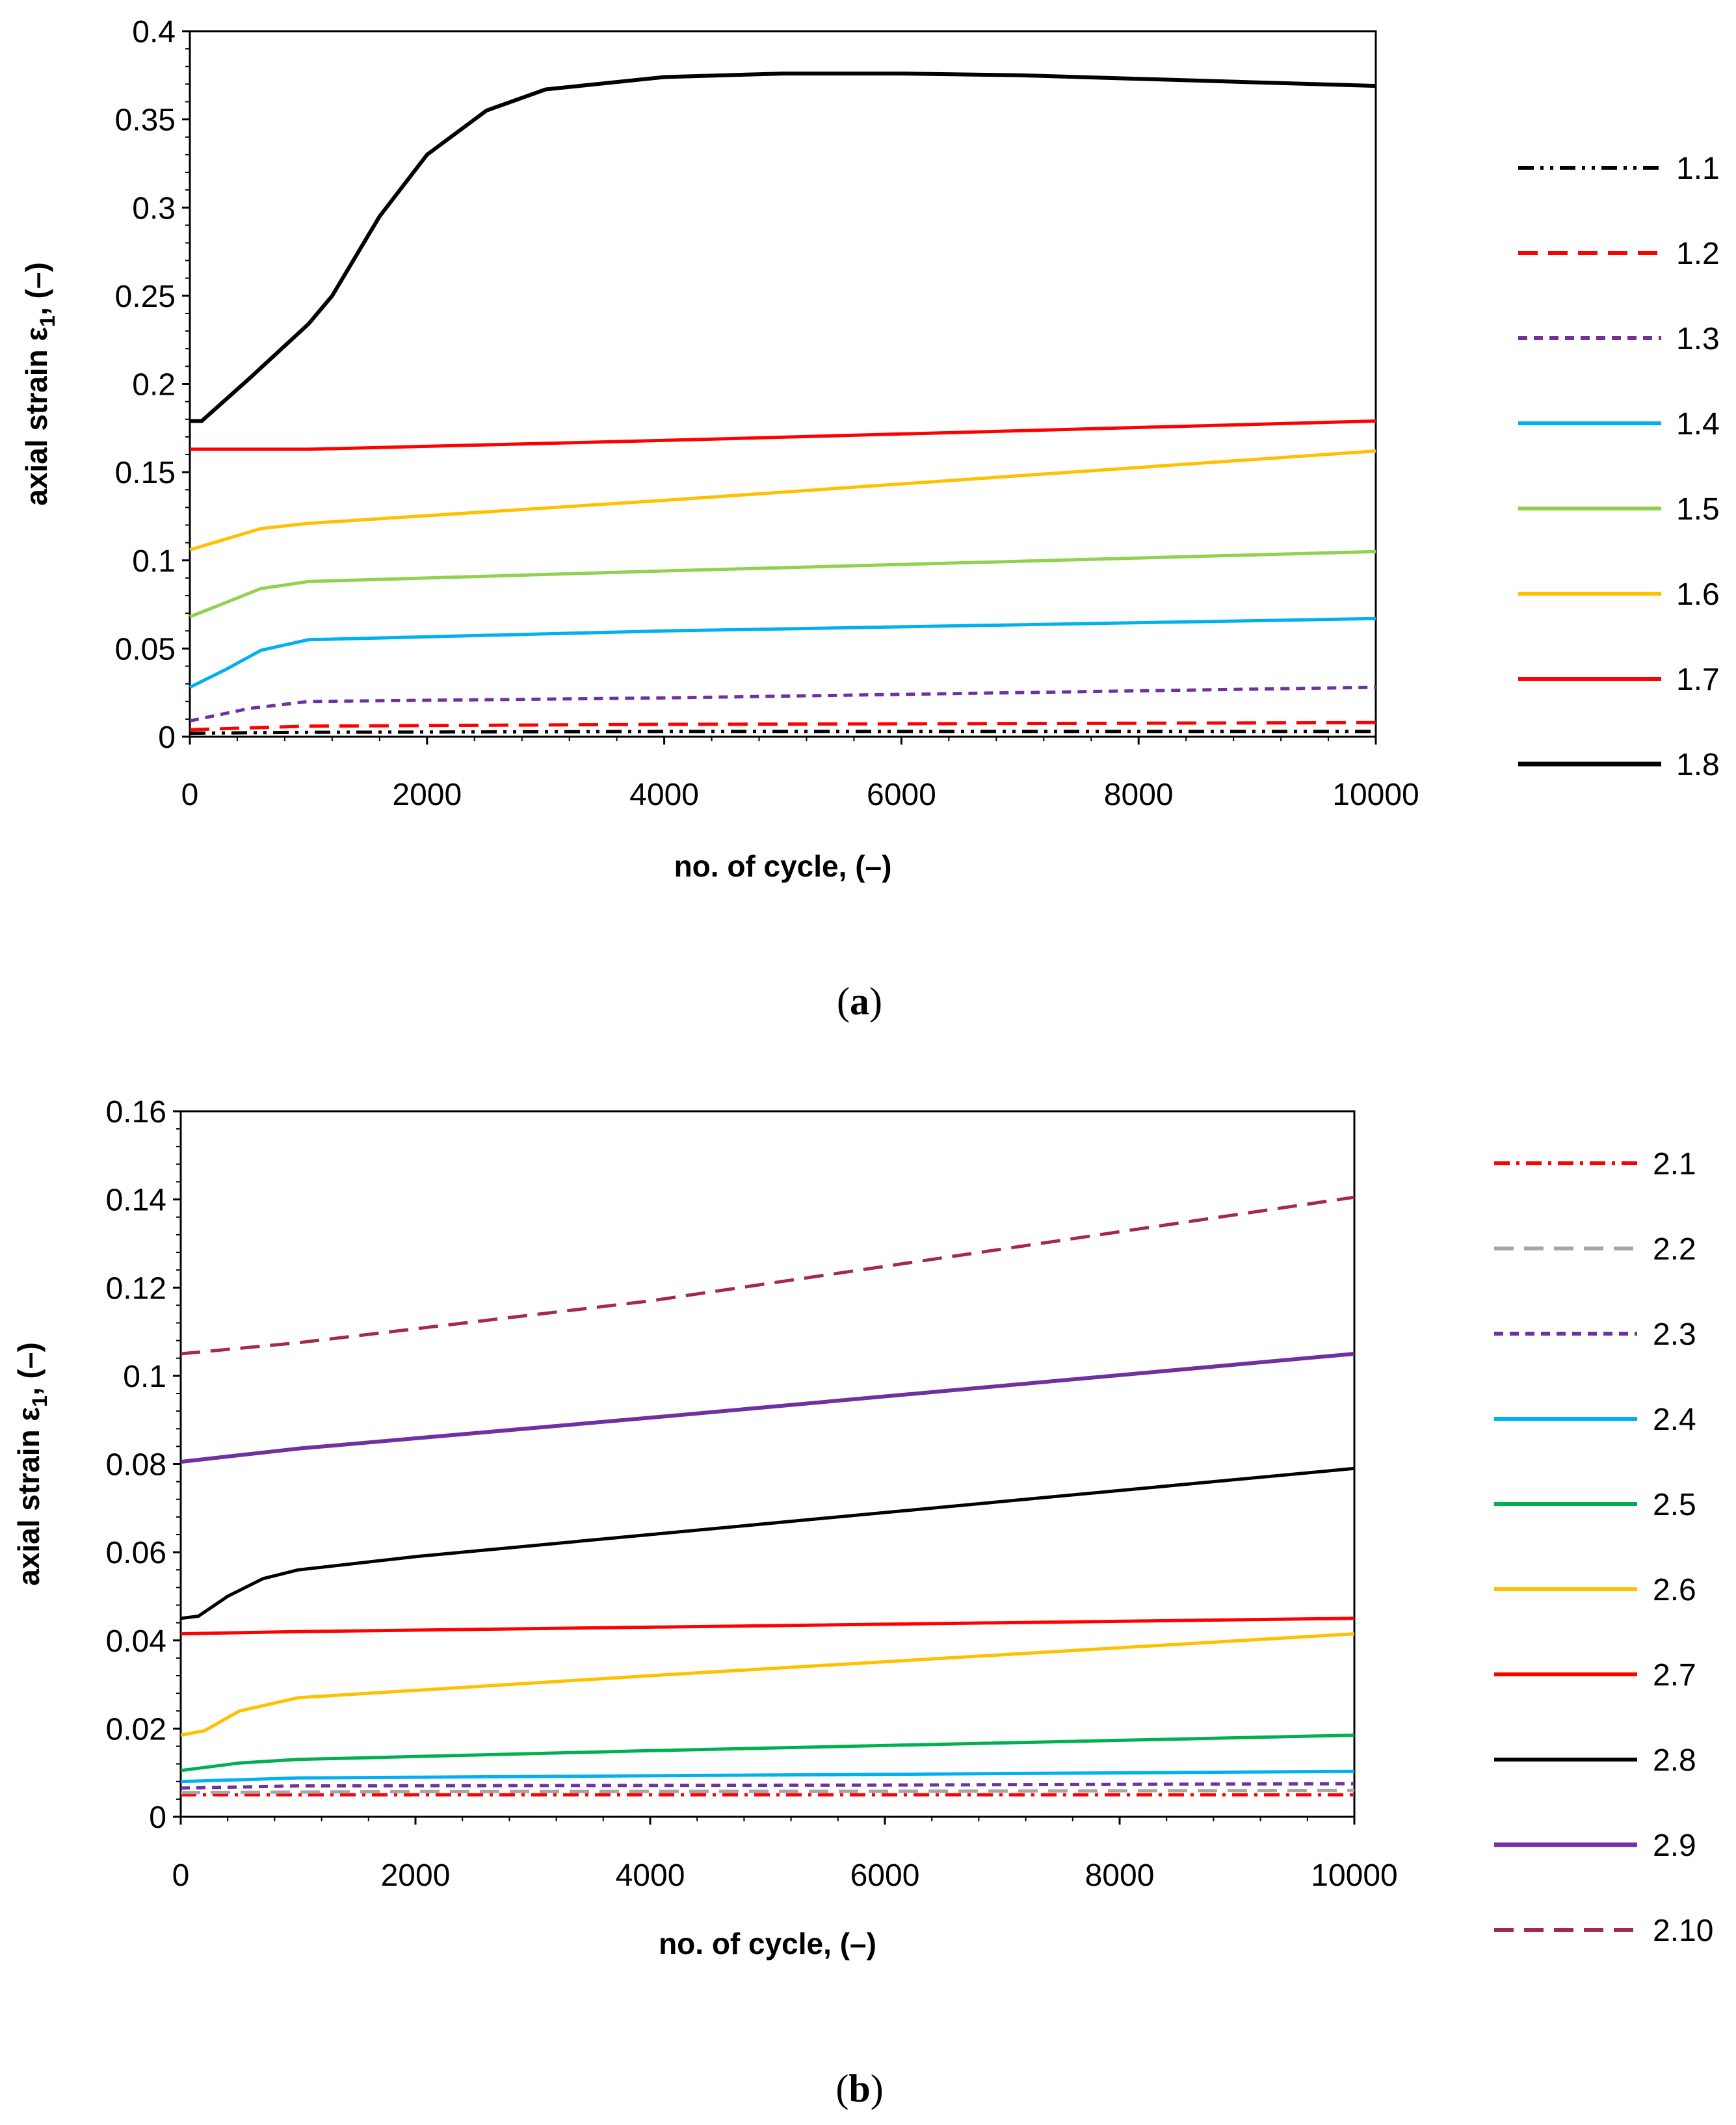  I want to click on panel-label-a: (a), so click(859, 1001).